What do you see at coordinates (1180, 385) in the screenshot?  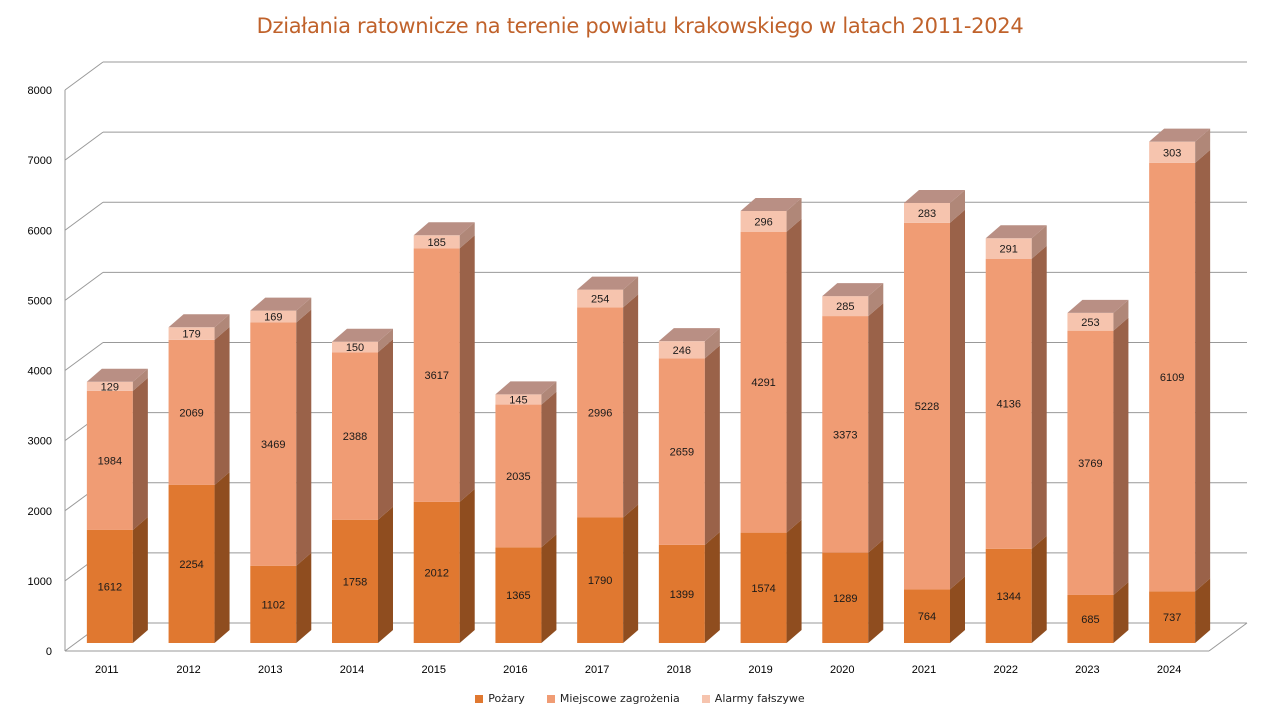 I see `bar-stack: 737 6109 303` at bounding box center [1180, 385].